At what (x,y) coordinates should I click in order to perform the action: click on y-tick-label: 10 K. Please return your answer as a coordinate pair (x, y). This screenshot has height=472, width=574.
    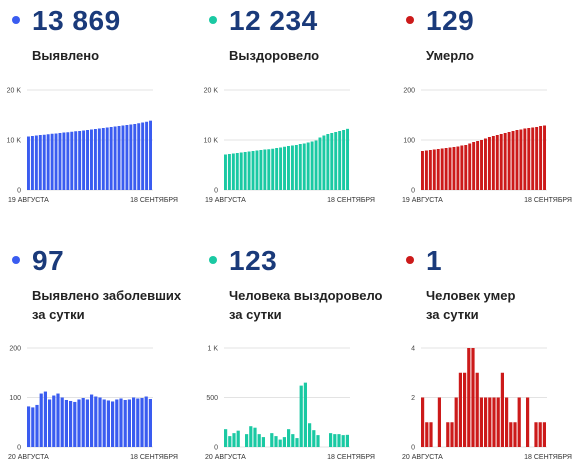
    Looking at the image, I should click on (211, 141).